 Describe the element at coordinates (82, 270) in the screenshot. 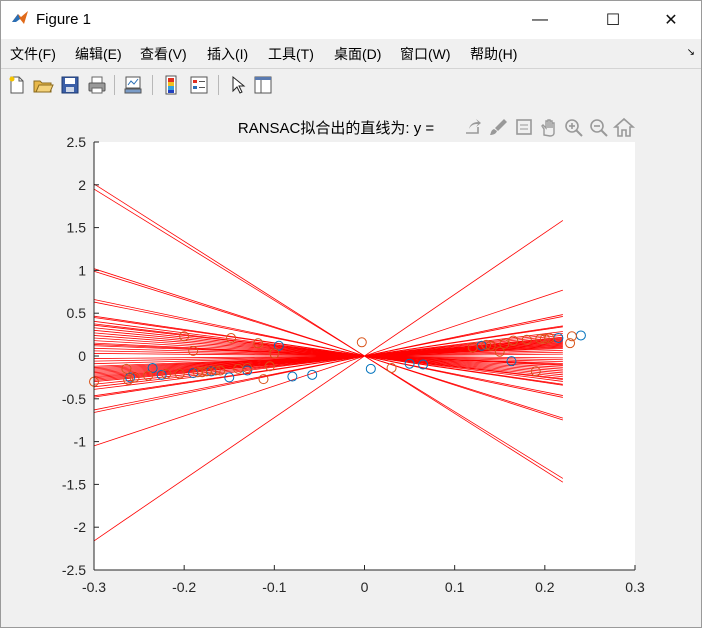

I see `y-tick-label: 1` at that location.